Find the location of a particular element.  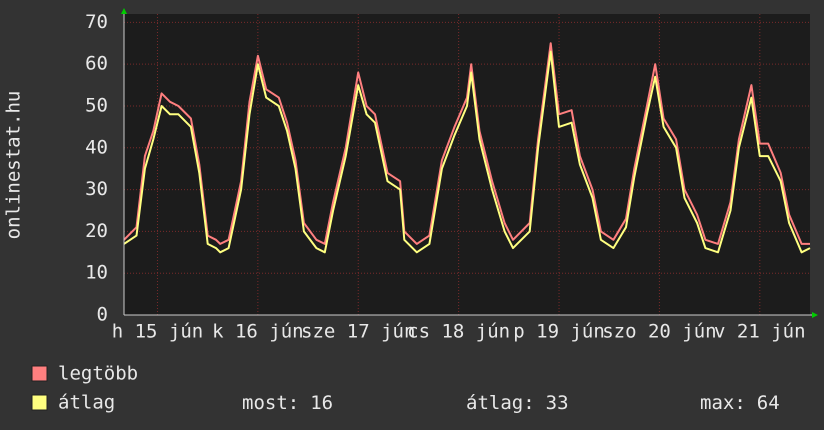

stat: most: 16 is located at coordinates (287, 403).